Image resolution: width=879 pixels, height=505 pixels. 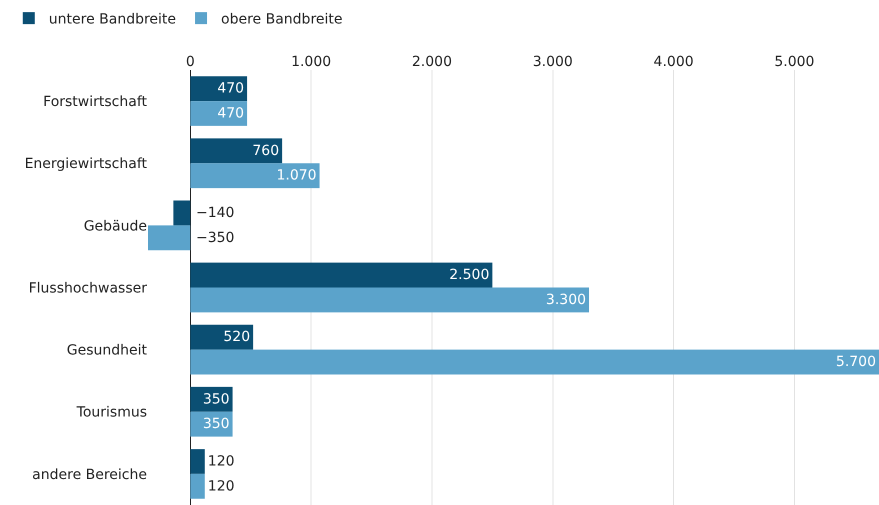 What do you see at coordinates (469, 275) in the screenshot?
I see `data-label: 2.500` at bounding box center [469, 275].